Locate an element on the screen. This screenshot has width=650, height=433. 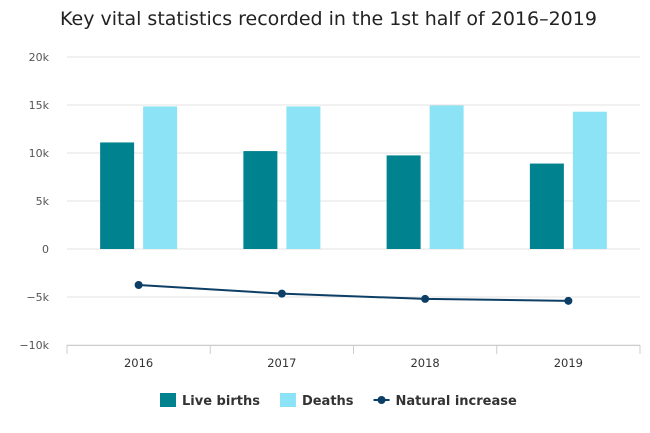
y-tick-label: −5k is located at coordinates (37, 297).